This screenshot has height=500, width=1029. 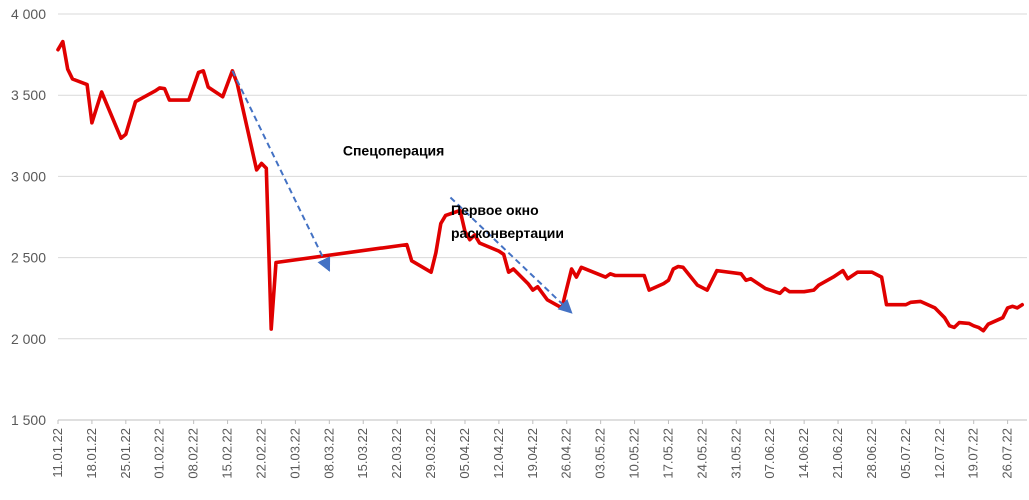 What do you see at coordinates (393, 151) in the screenshot?
I see `annotation-label: Спецоперация` at bounding box center [393, 151].